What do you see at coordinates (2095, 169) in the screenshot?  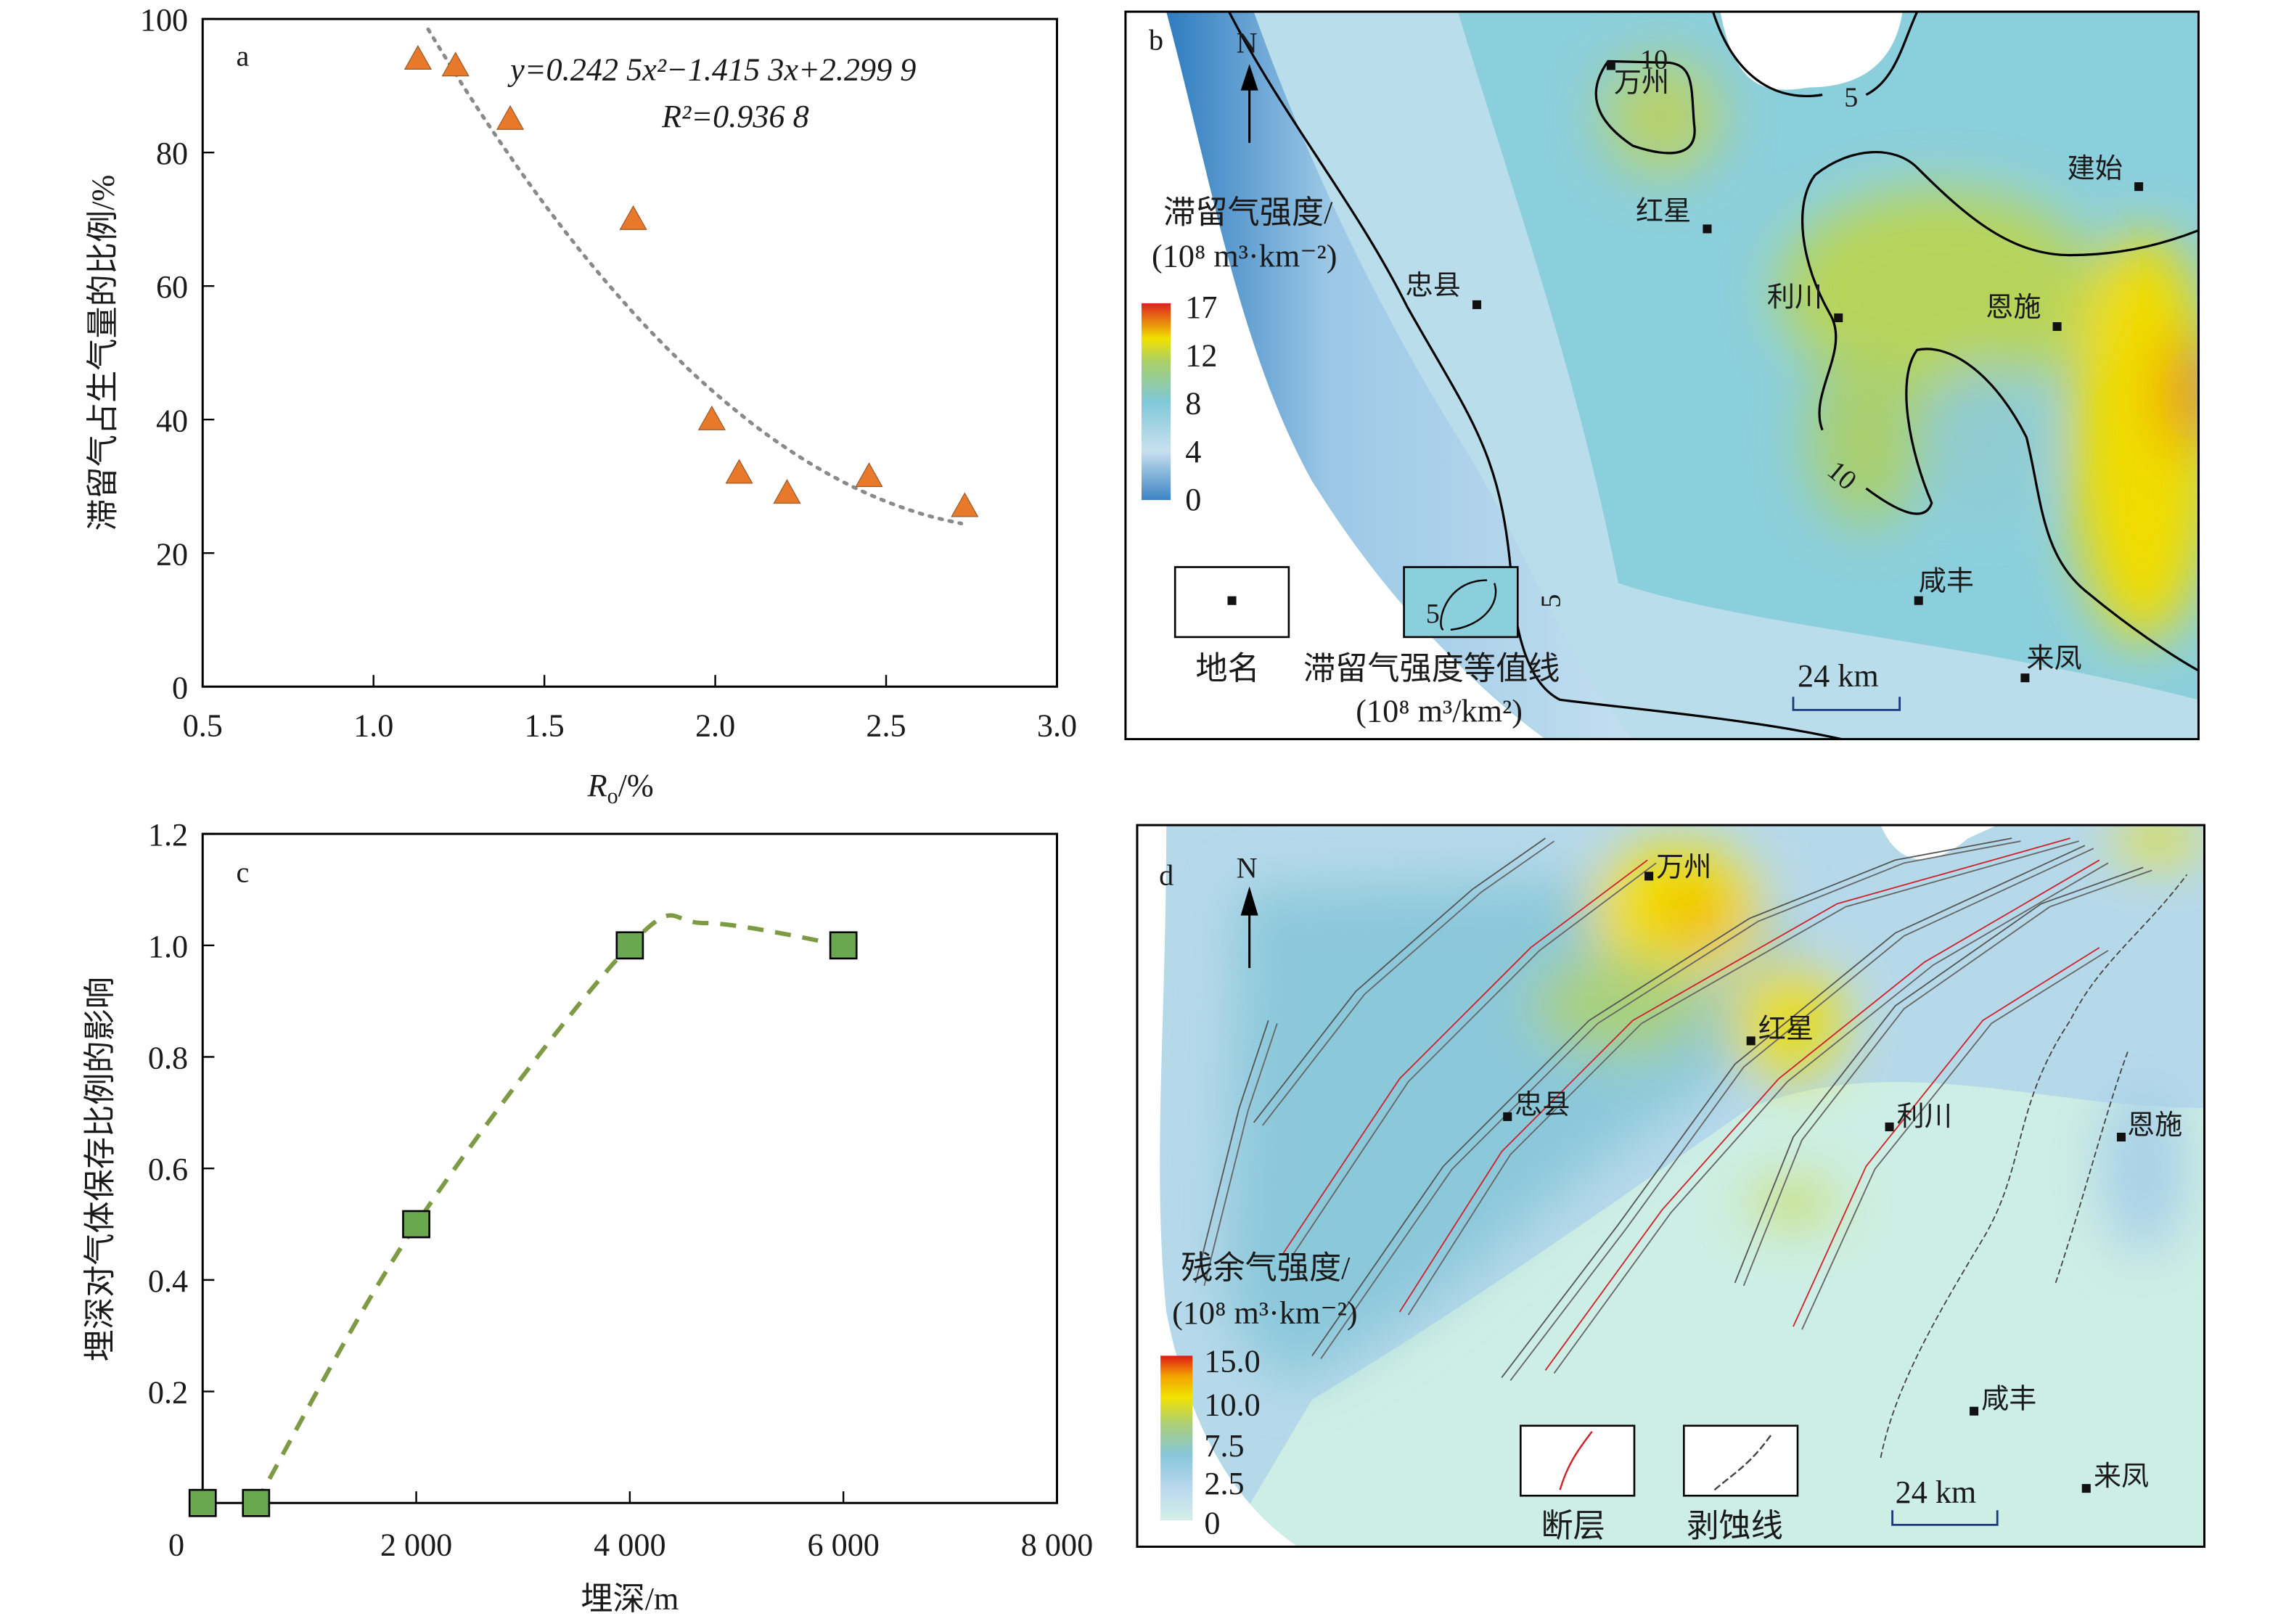 I see `place-label: 建始` at bounding box center [2095, 169].